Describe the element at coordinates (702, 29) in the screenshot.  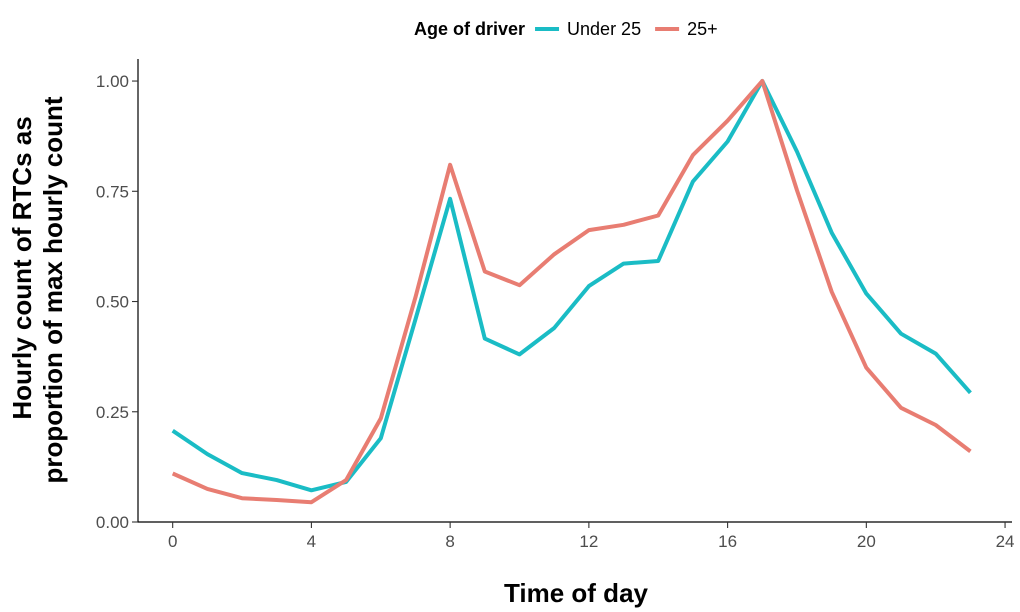
I see `legend-label-25-plus: 25+` at that location.